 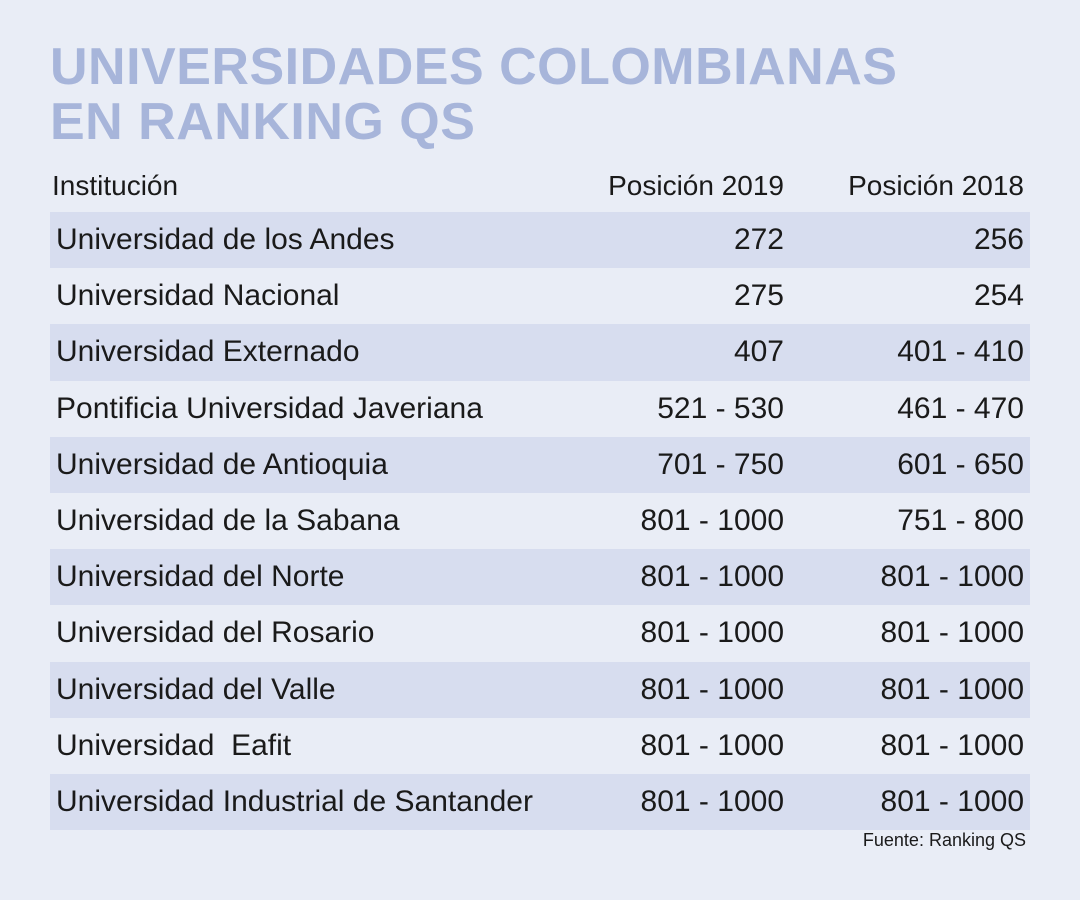 I want to click on chart-title: UNIVERSIDADES COLOMBIANAS EN RANKING QS, so click(x=473, y=95).